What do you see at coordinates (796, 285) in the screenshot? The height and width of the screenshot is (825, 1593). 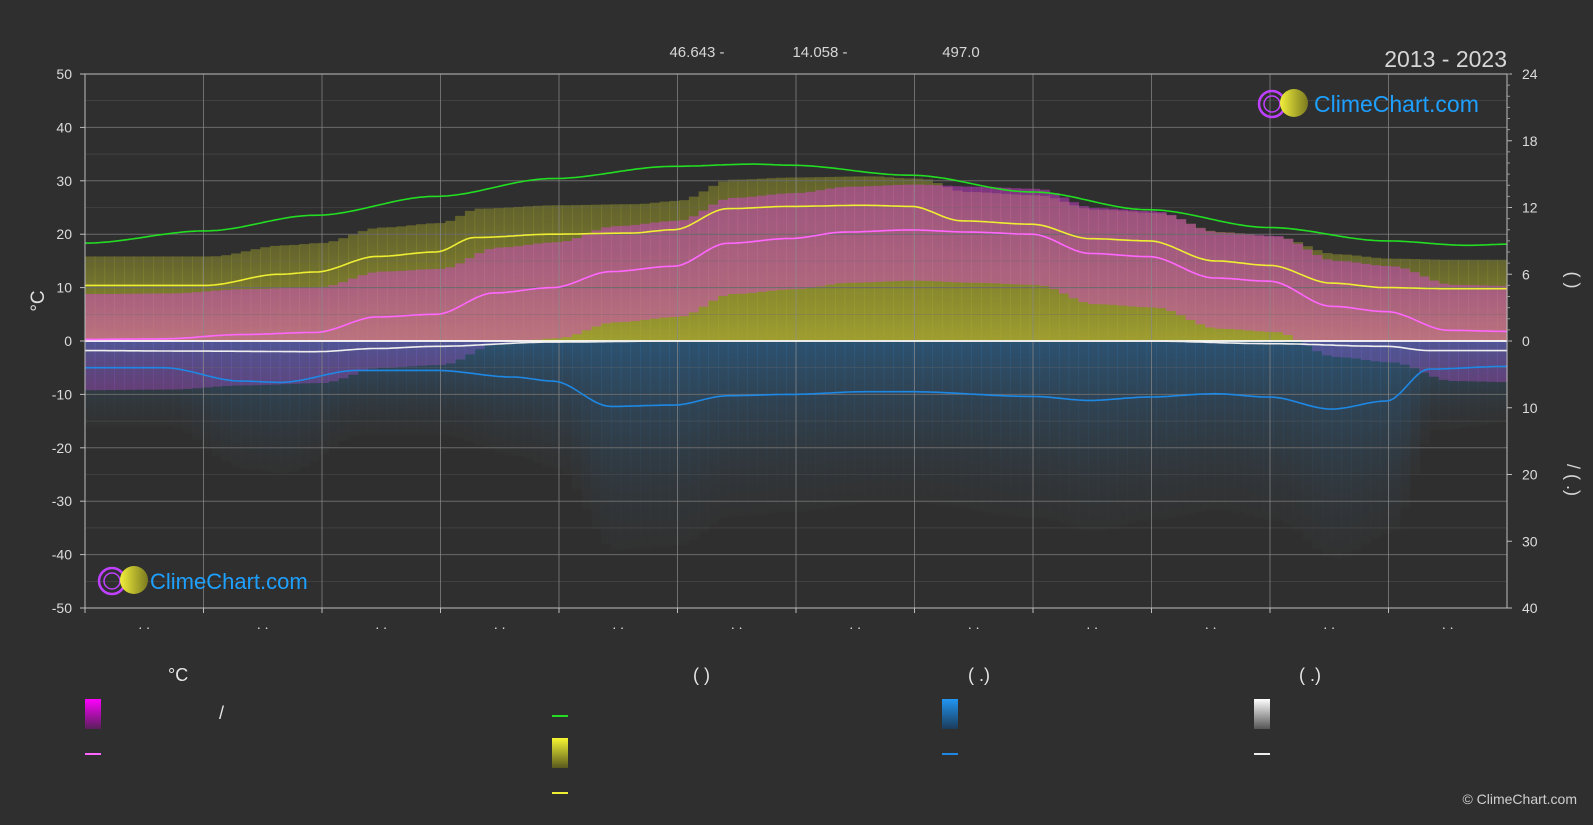 I see `temp_mean-line` at bounding box center [796, 285].